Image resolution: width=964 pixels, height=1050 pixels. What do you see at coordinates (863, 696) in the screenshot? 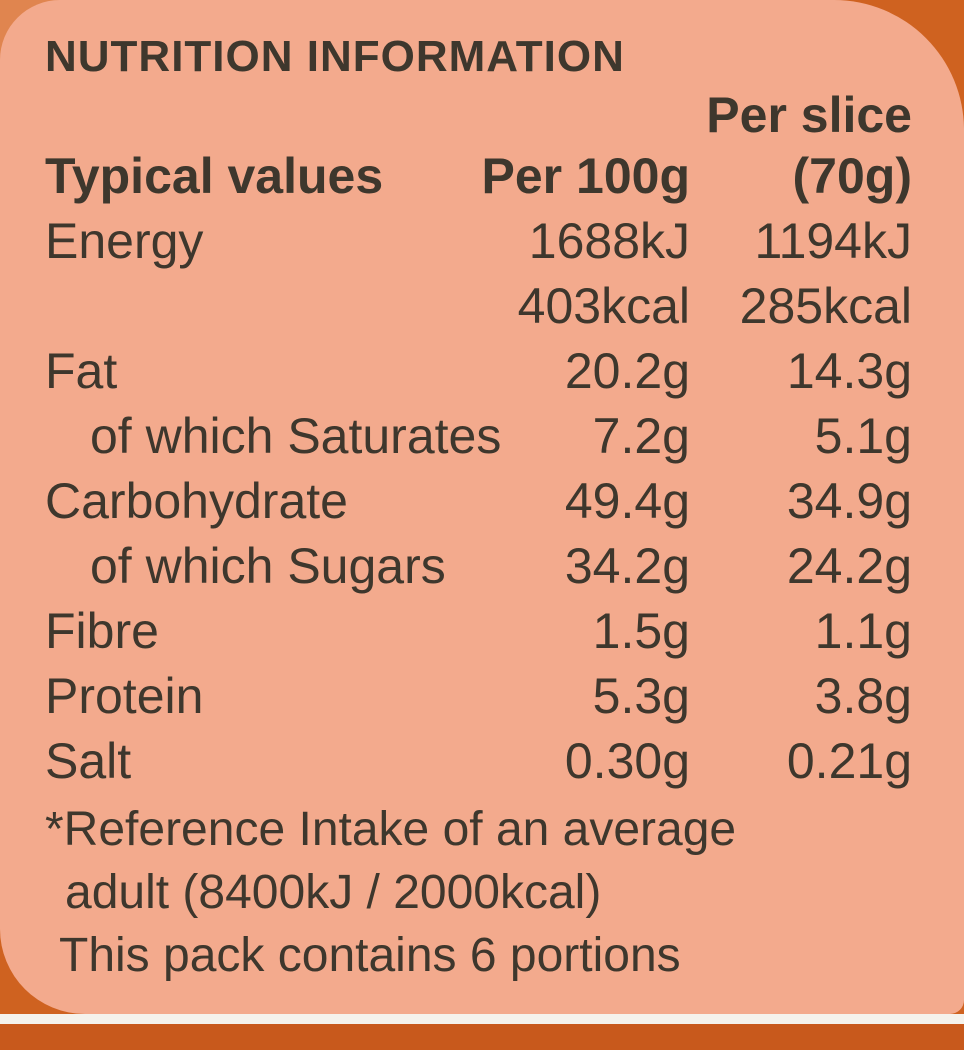
I see `per-slice-value: 3.8g` at bounding box center [863, 696].